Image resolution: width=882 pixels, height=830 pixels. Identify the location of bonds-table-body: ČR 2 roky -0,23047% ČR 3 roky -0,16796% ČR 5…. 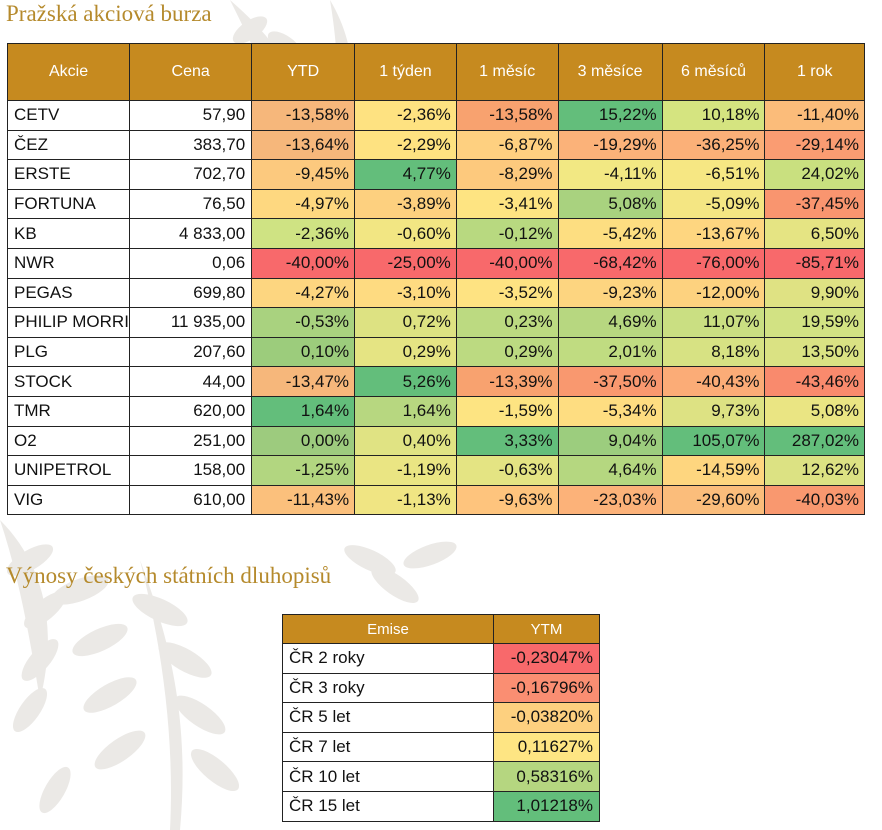
(441, 732).